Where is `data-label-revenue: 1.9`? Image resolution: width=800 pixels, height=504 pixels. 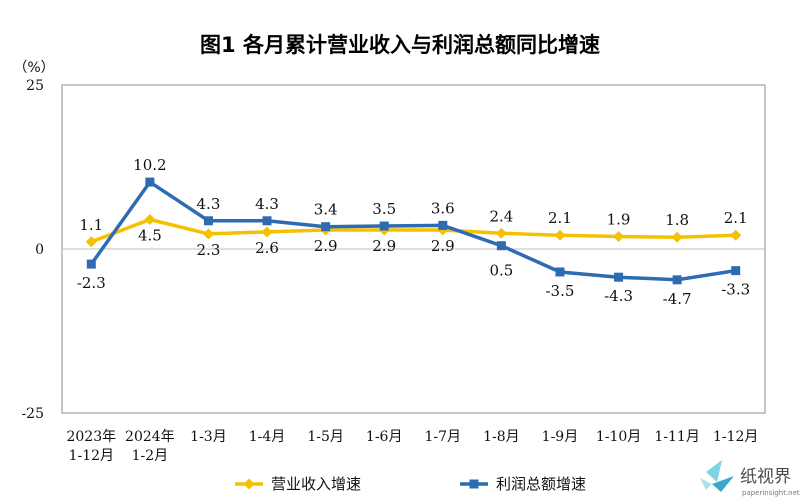 data-label-revenue: 1.9 is located at coordinates (619, 220).